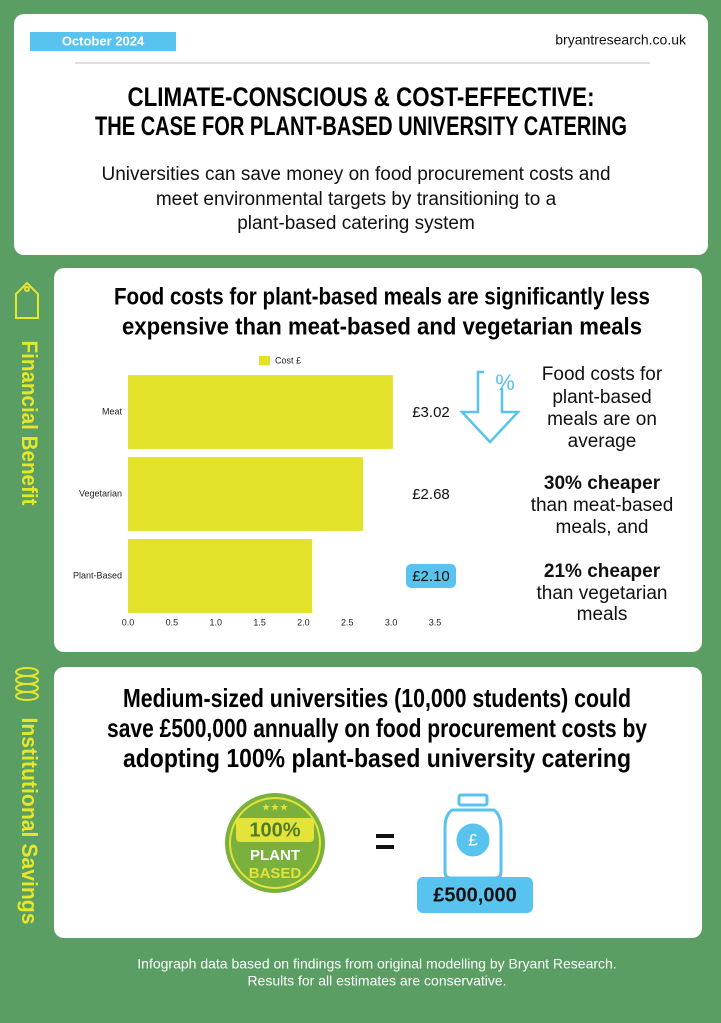  I want to click on callout-text: than meat-based, so click(602, 505).